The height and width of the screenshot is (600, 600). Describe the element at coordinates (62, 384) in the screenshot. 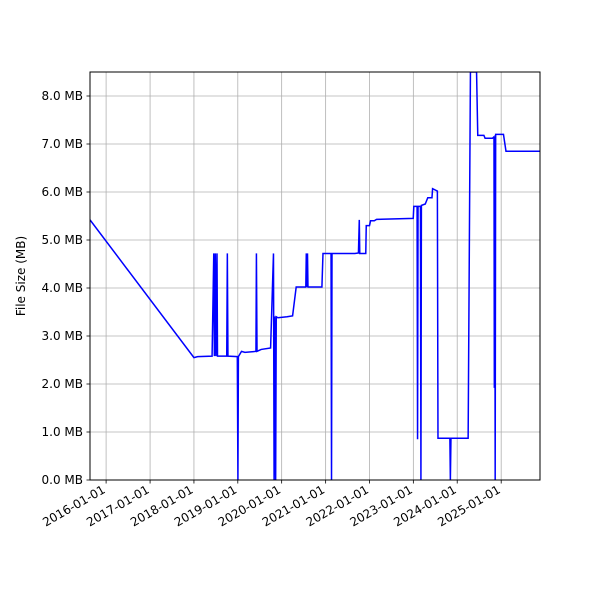

I see `y-tick-label: 2.0 MB` at that location.